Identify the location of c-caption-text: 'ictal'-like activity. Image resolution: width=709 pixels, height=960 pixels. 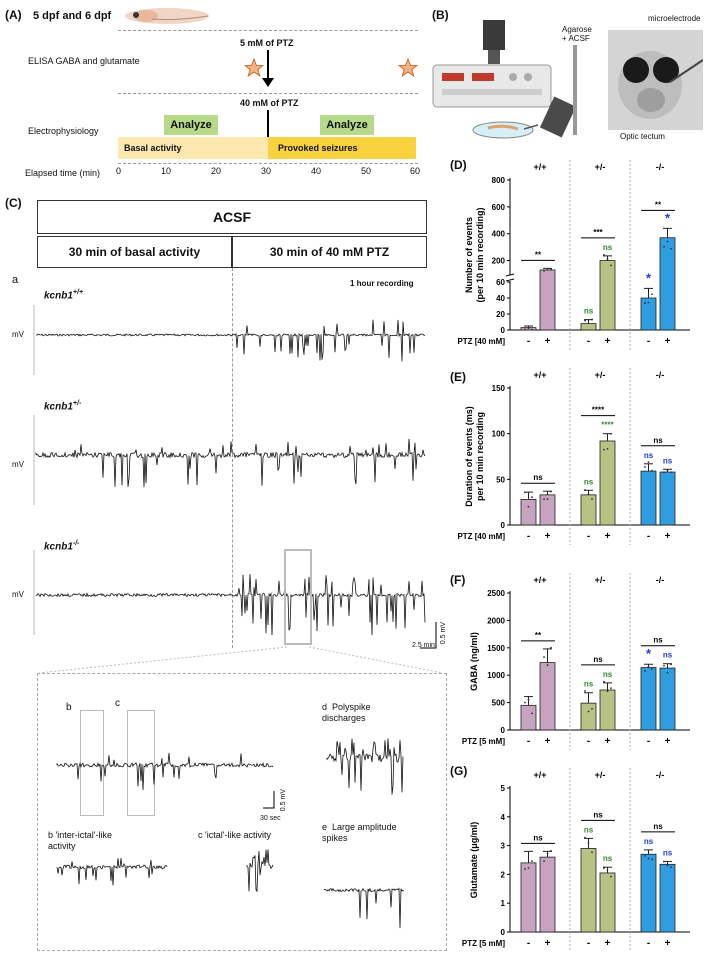
(238, 835).